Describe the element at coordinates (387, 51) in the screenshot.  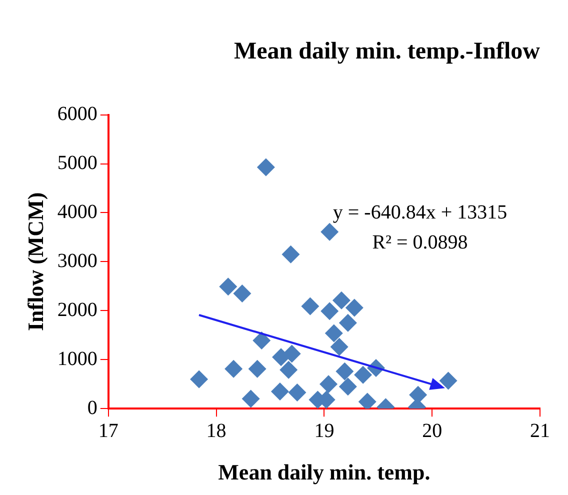
I see `chart-title: Mean daily min. temp.-Inflow` at that location.